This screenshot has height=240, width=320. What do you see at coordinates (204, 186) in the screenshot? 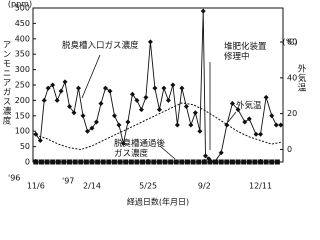
I see `x-tick-label: 9/2` at bounding box center [204, 186].